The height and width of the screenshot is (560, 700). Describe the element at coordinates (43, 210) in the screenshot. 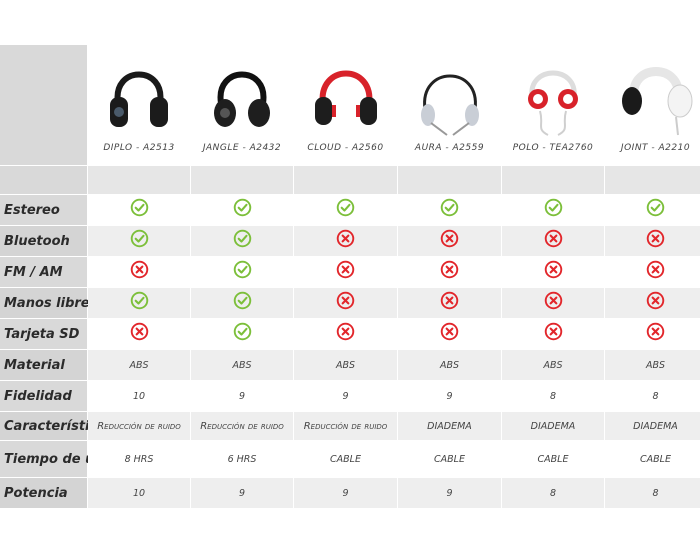

I see `row-label: Estereo` at that location.